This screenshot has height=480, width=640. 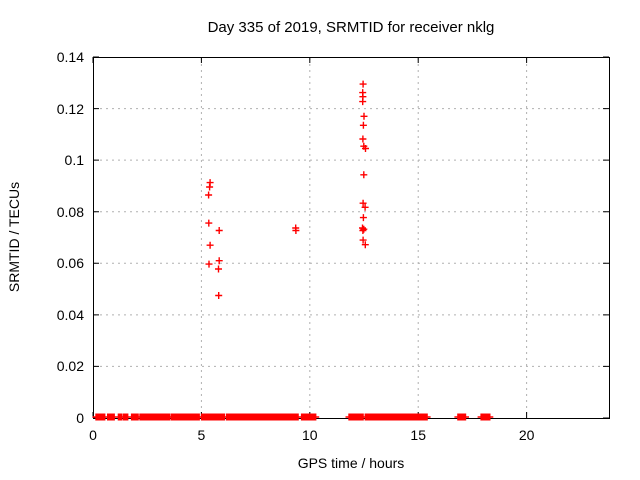 I want to click on y-tick-label: 0.08, so click(x=70, y=211).